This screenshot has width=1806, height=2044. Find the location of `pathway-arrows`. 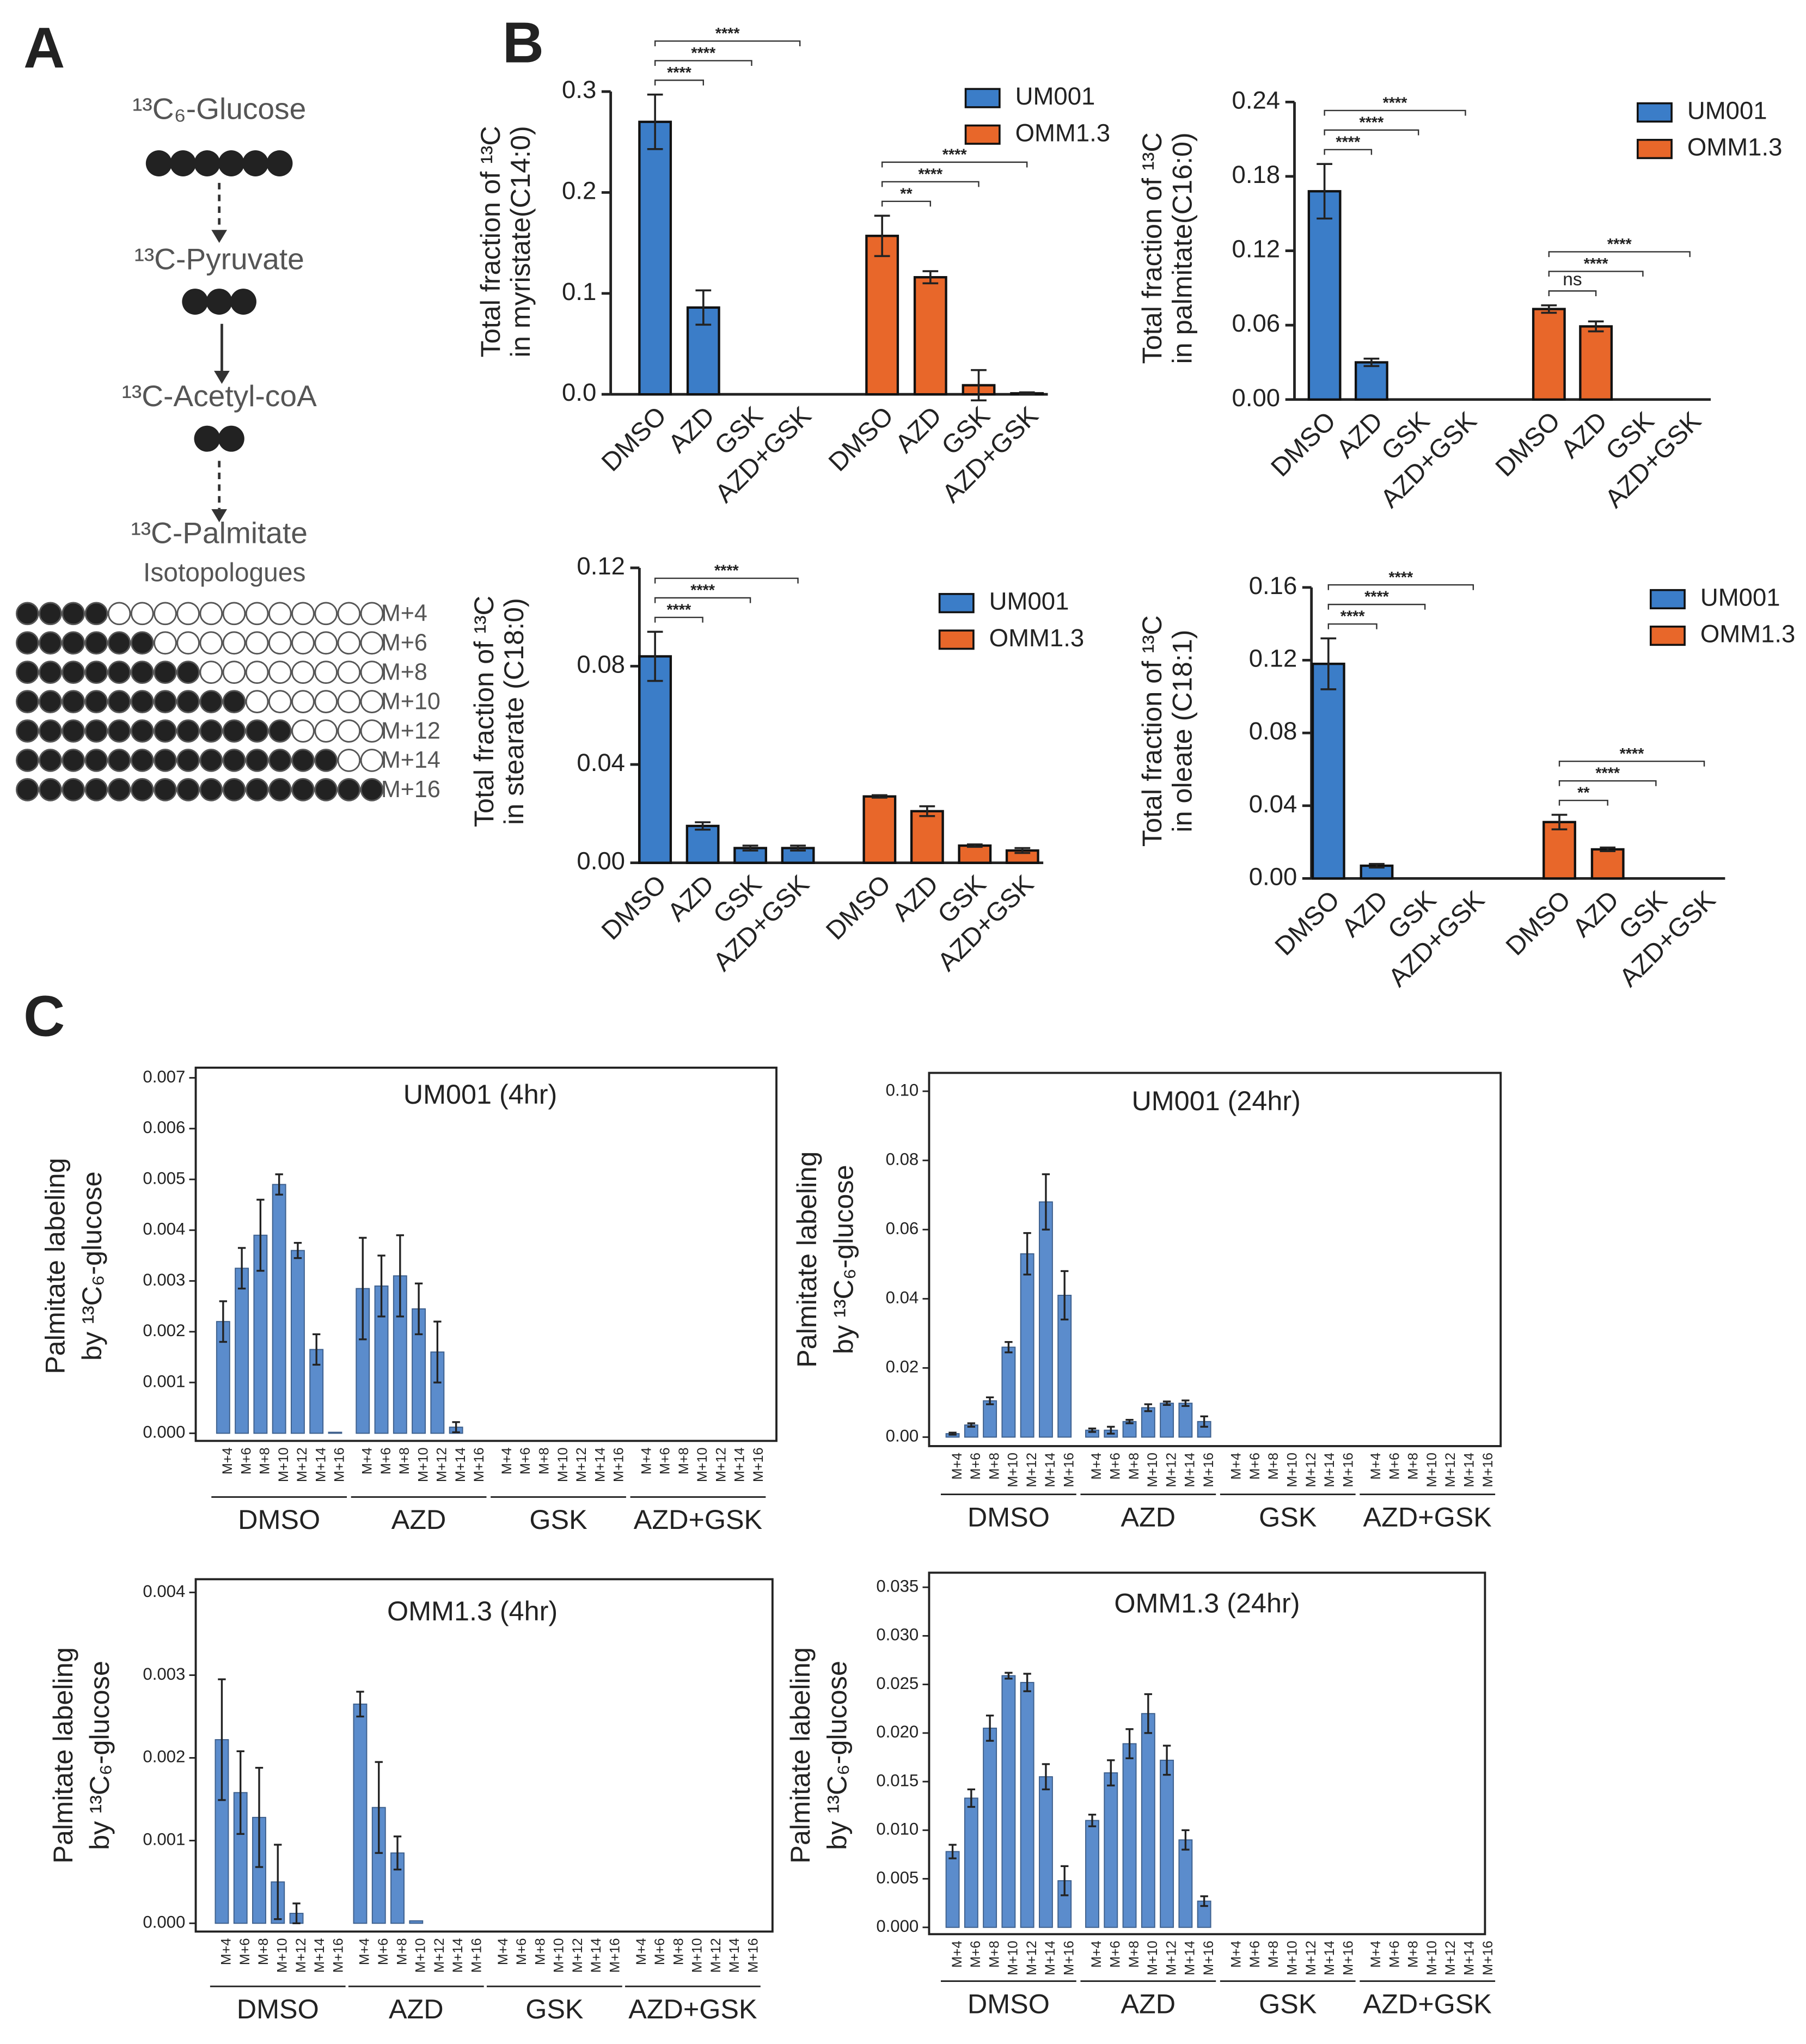

pathway-arrows is located at coordinates (220, 346).